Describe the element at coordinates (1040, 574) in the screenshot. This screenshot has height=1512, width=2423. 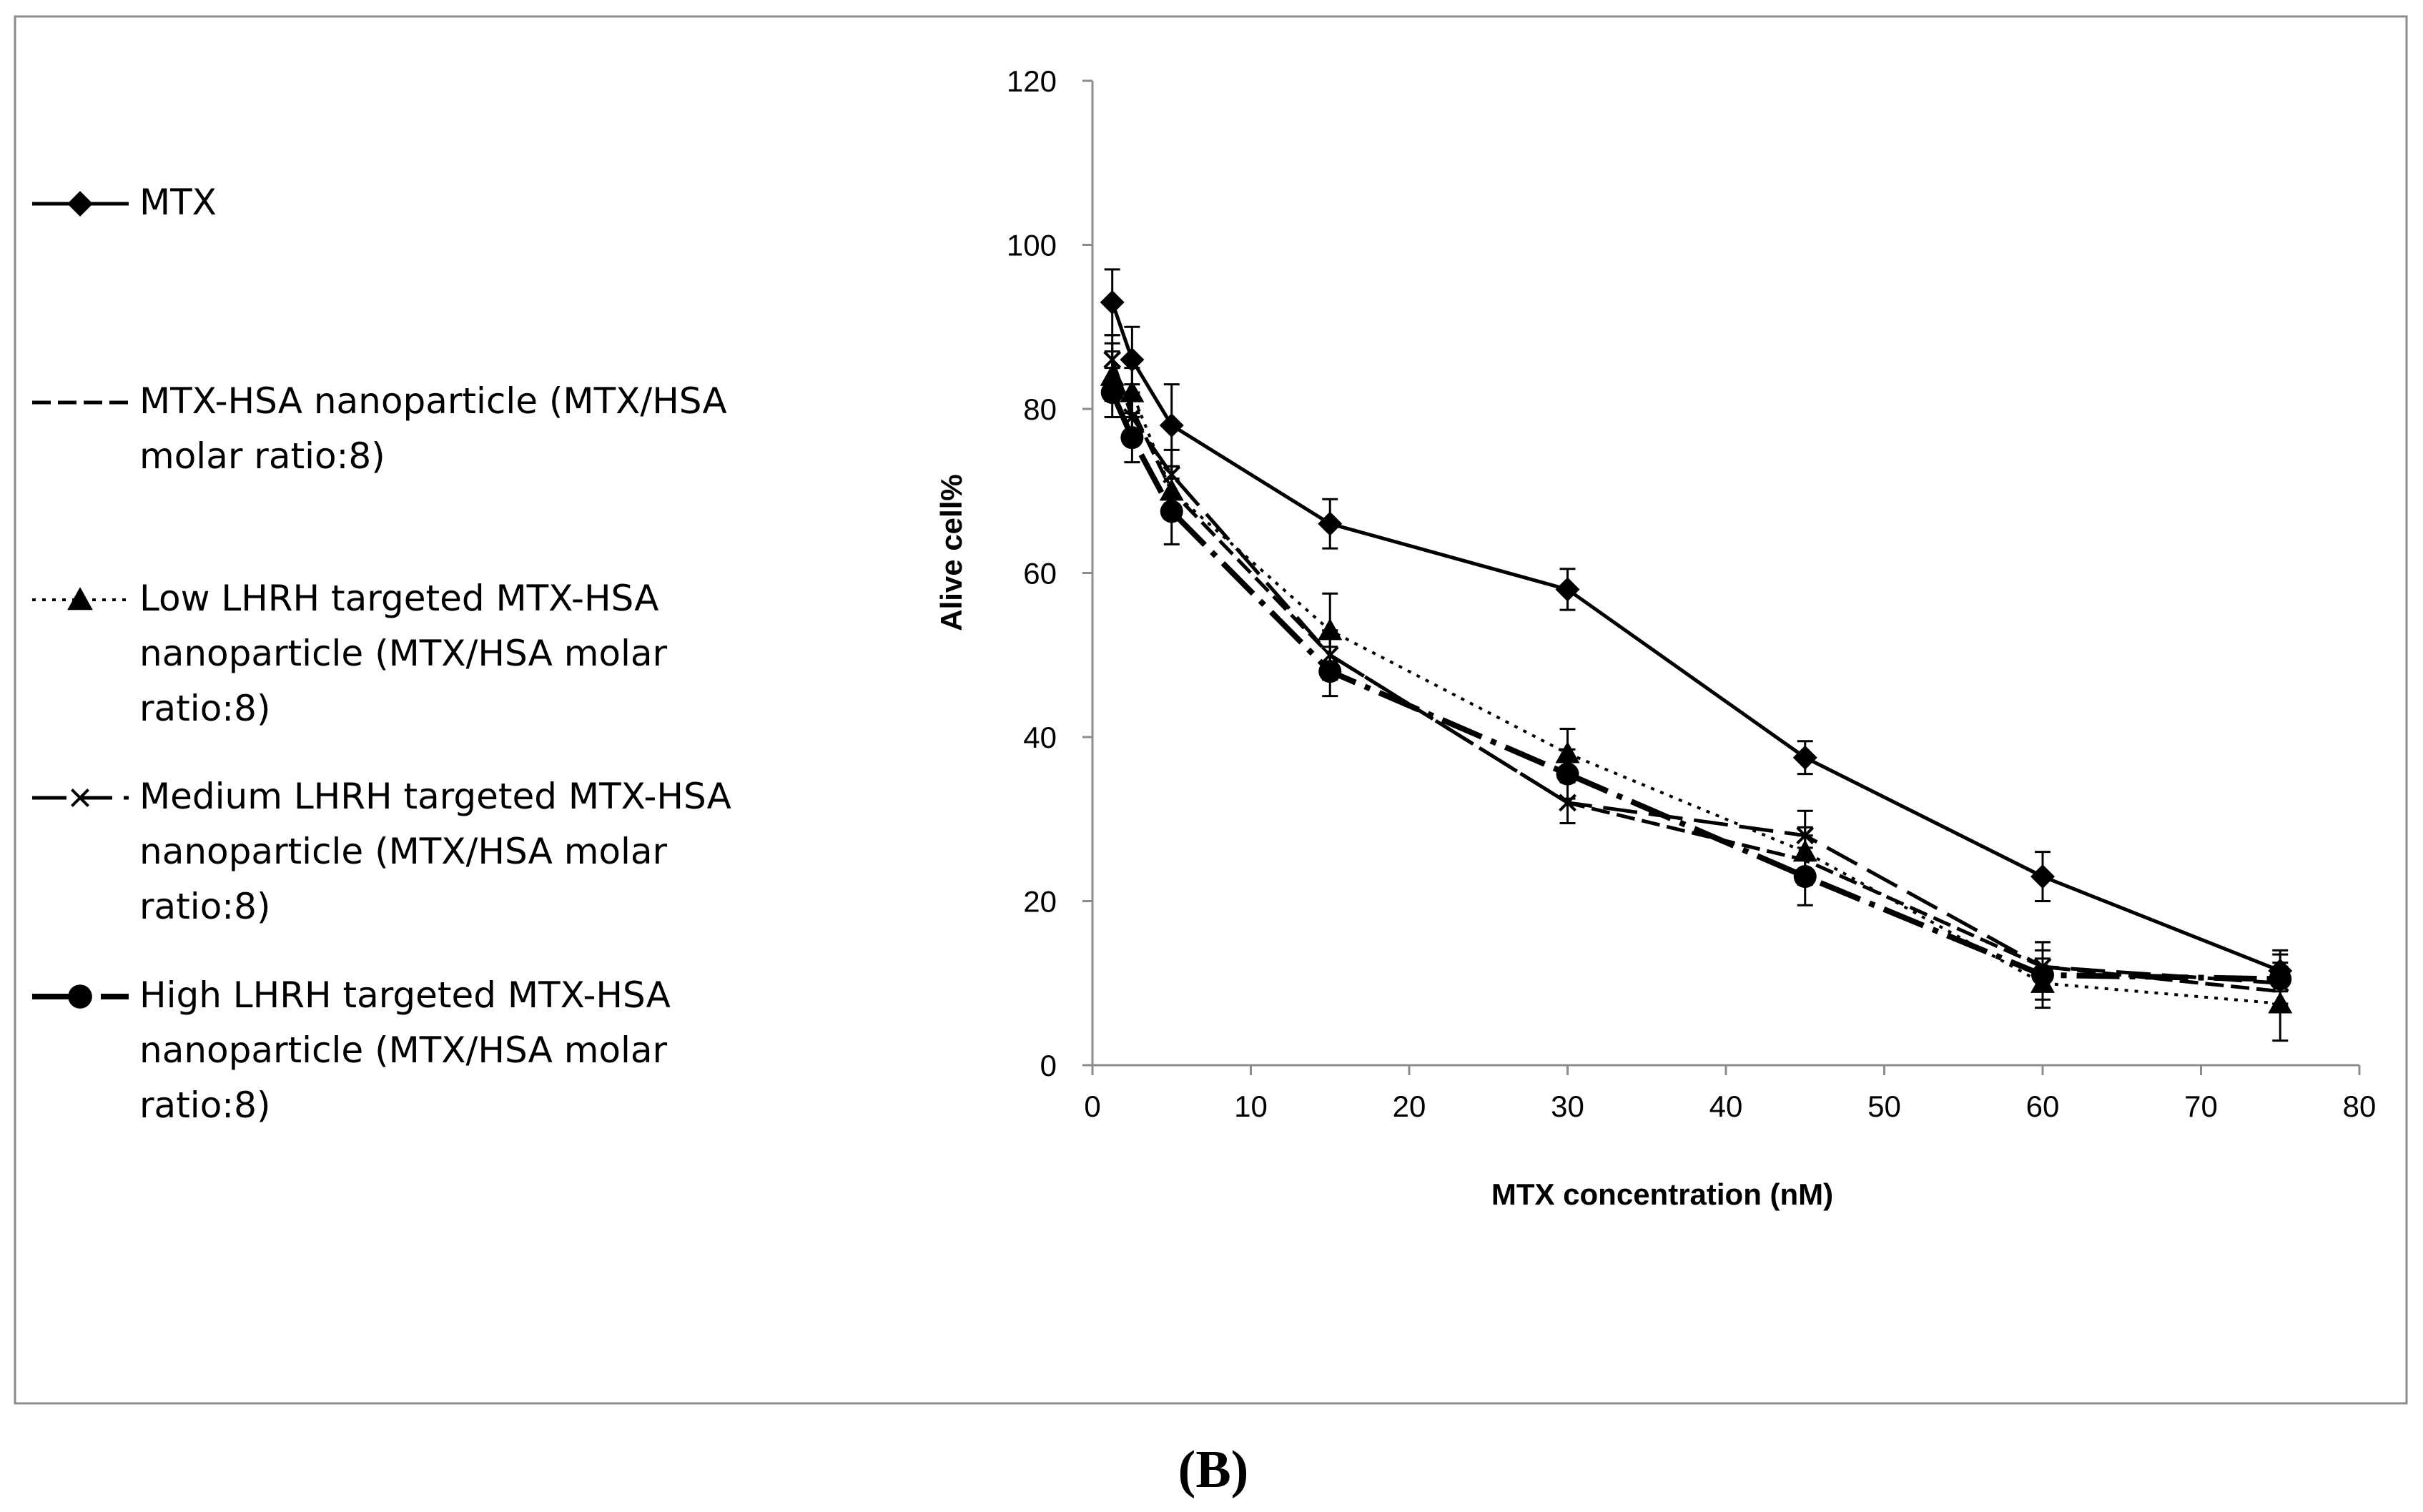
I see `y-tick-label: 60` at that location.